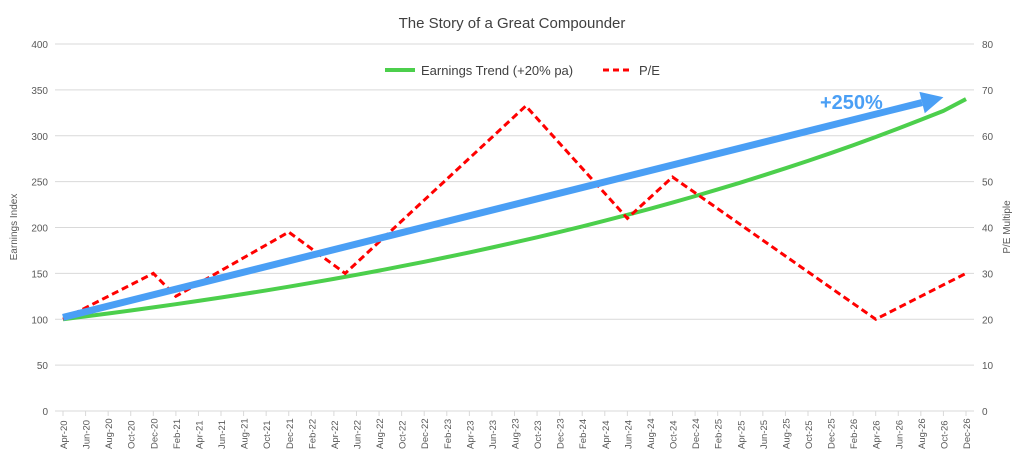 This screenshot has width=1024, height=459. Describe the element at coordinates (922, 433) in the screenshot. I see `x-tick-label: Aug-26` at that location.